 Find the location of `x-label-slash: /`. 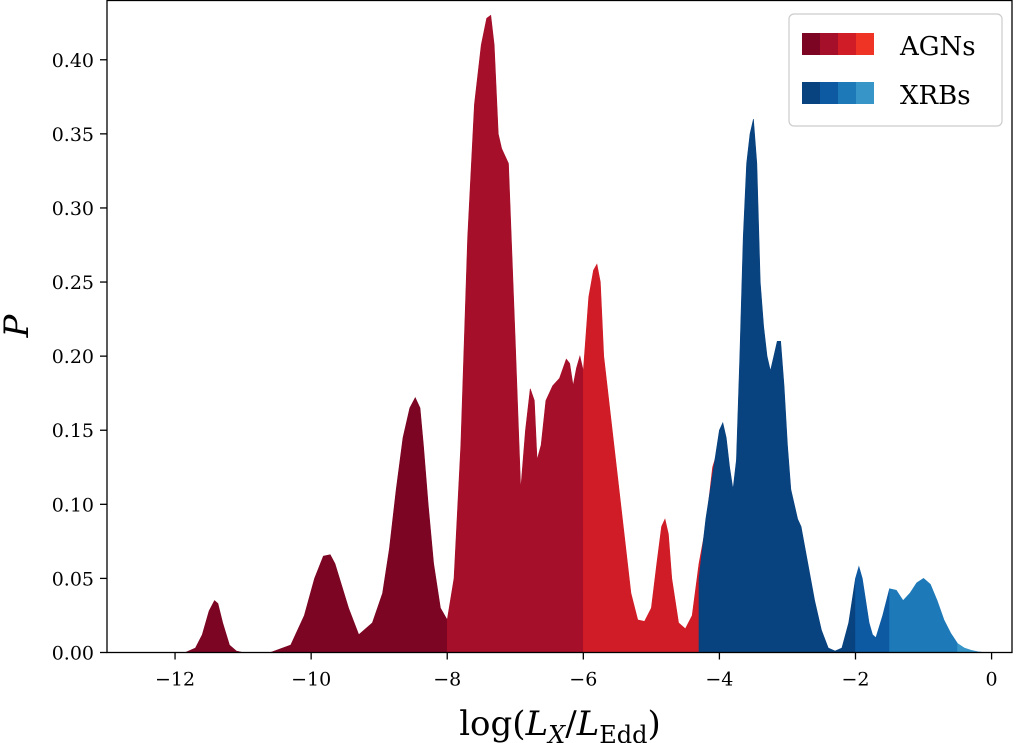

x-label-slash: / is located at coordinates (571, 723).